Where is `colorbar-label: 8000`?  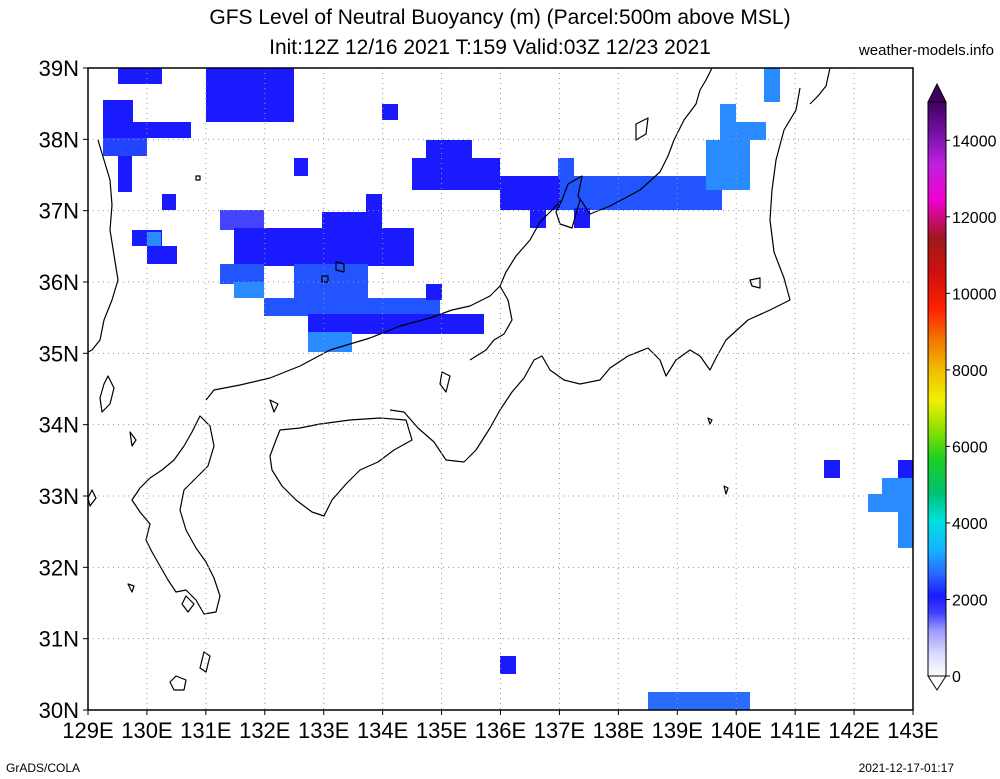
colorbar-label: 8000 is located at coordinates (970, 371).